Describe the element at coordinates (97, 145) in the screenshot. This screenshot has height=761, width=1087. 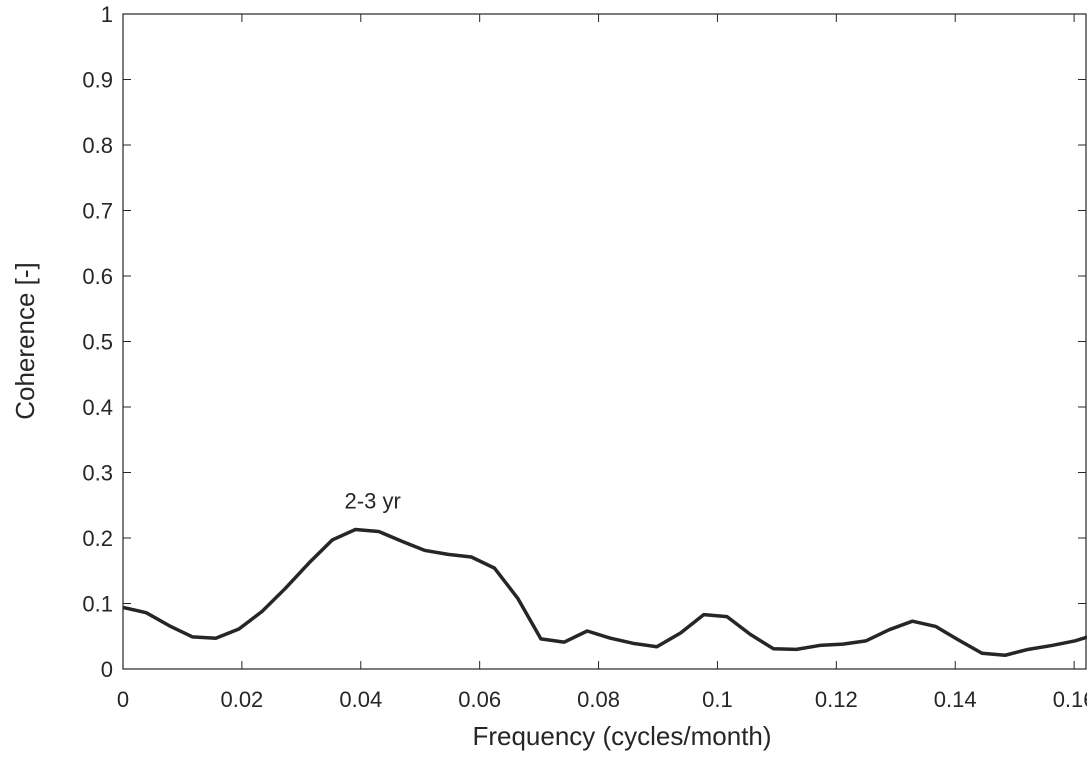
I see `y-tick-label: 0.8` at that location.